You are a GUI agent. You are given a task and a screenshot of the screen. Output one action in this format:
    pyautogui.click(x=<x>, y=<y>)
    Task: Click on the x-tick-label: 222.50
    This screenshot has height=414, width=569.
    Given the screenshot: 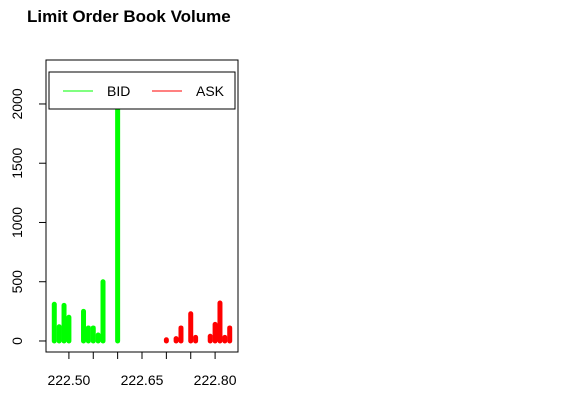 What is the action you would take?
    pyautogui.click(x=68, y=380)
    